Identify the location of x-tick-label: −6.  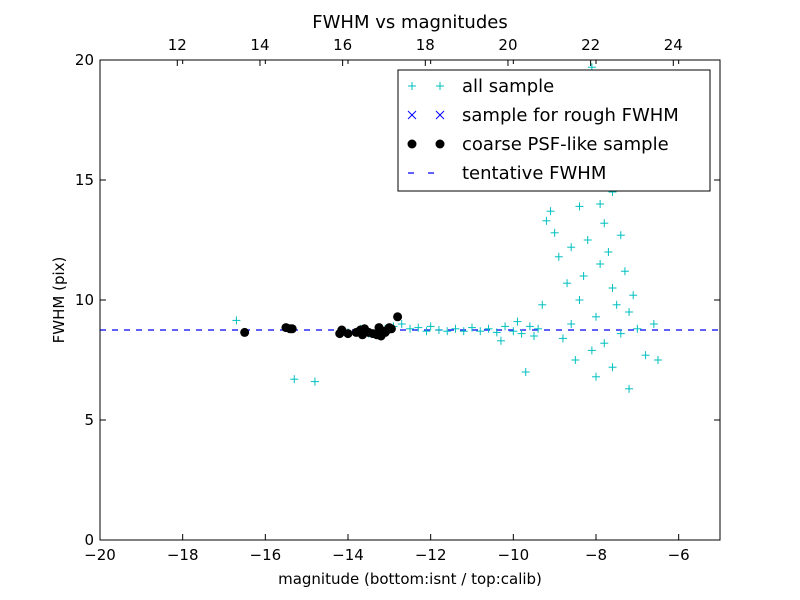
(679, 555).